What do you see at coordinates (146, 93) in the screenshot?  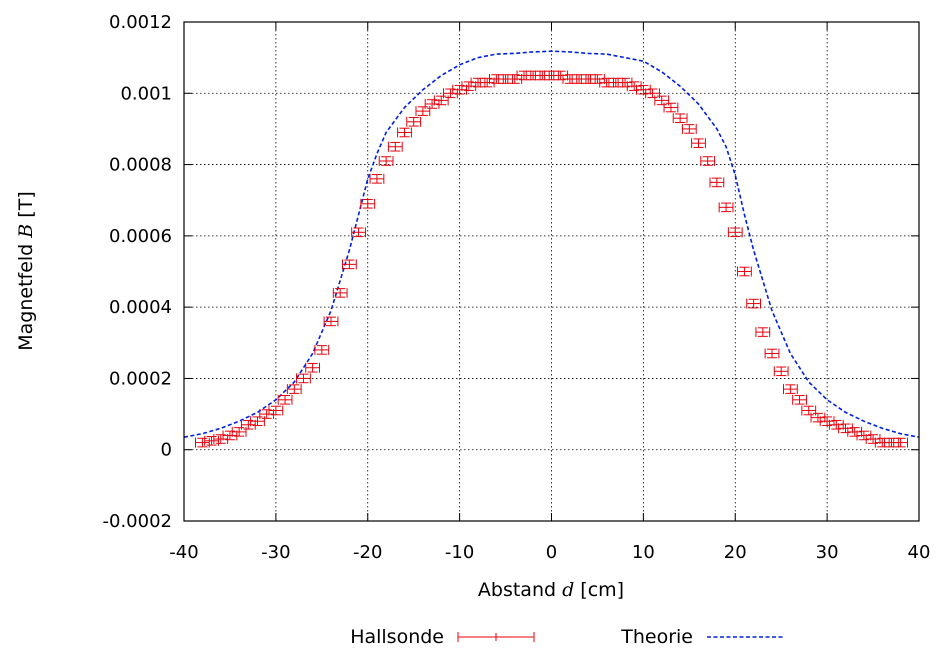 I see `y-tick-label: 0.001` at bounding box center [146, 93].